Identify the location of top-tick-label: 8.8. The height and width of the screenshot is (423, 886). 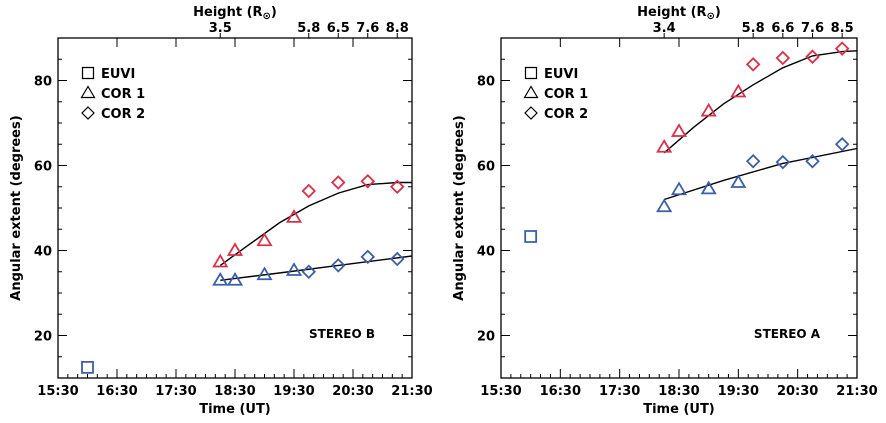
(397, 28).